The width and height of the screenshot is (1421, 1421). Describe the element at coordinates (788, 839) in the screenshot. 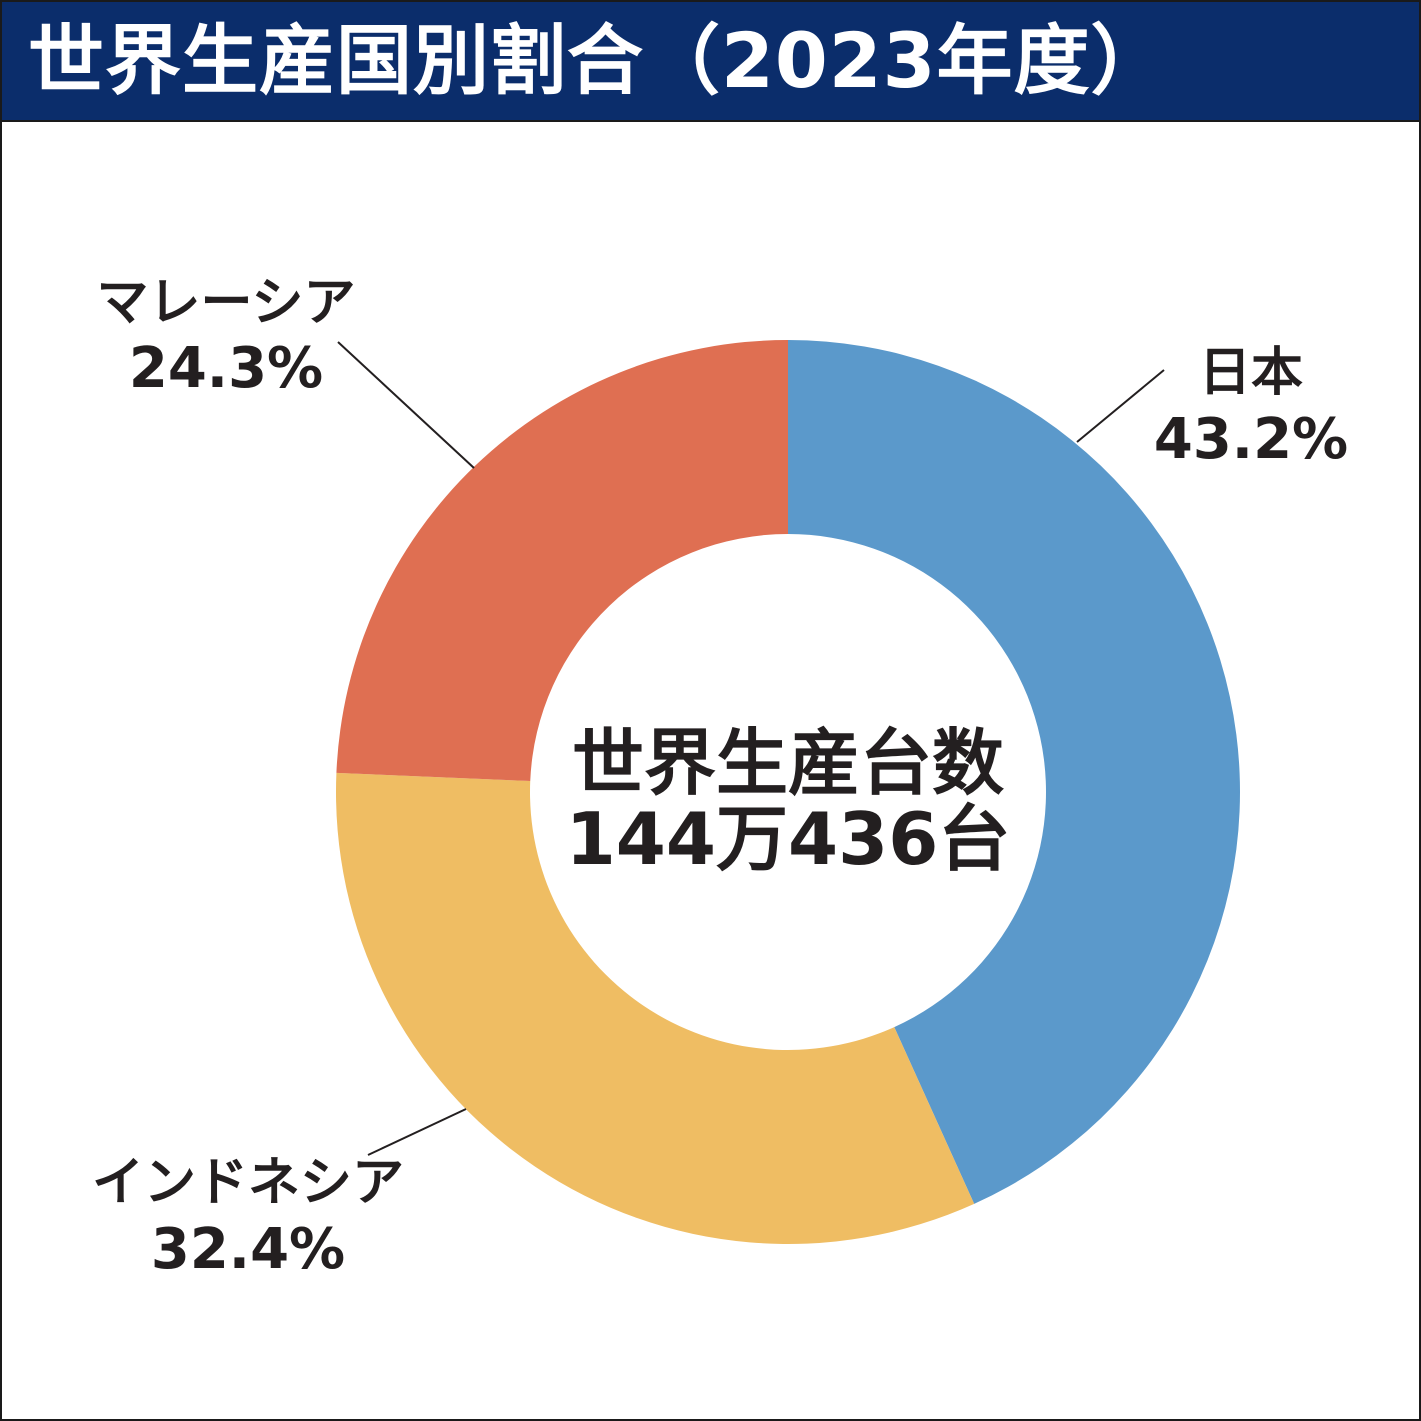

I see `center-total: 144万436台` at that location.